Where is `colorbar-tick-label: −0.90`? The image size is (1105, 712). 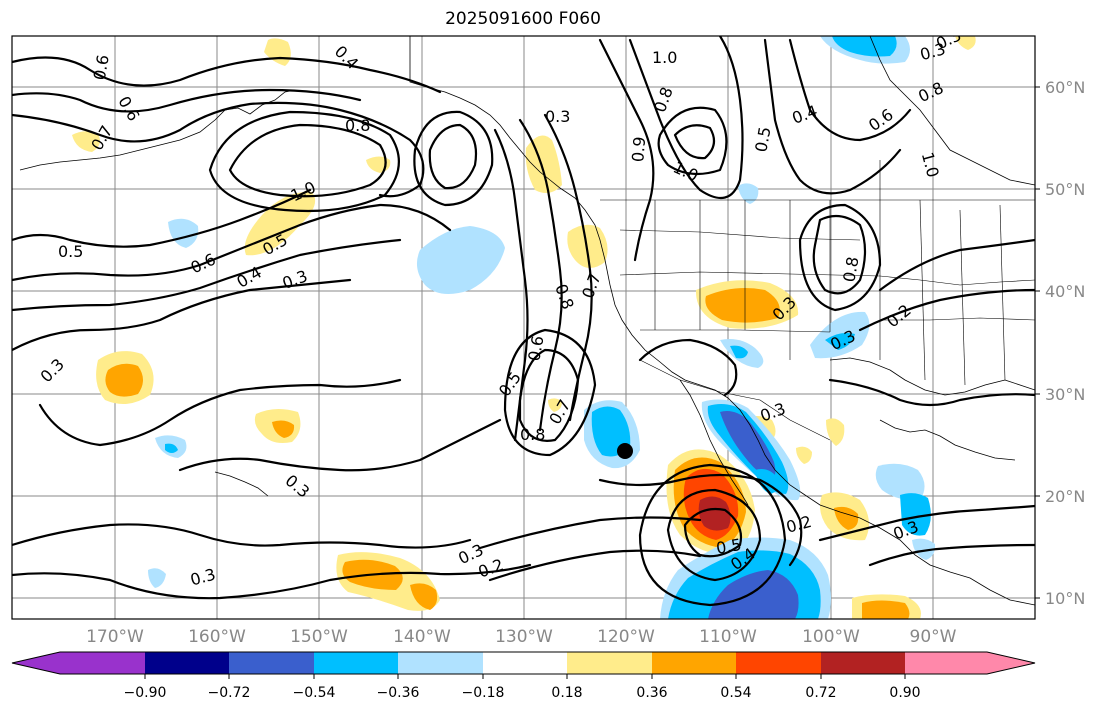
colorbar-tick-label: −0.90 is located at coordinates (145, 693).